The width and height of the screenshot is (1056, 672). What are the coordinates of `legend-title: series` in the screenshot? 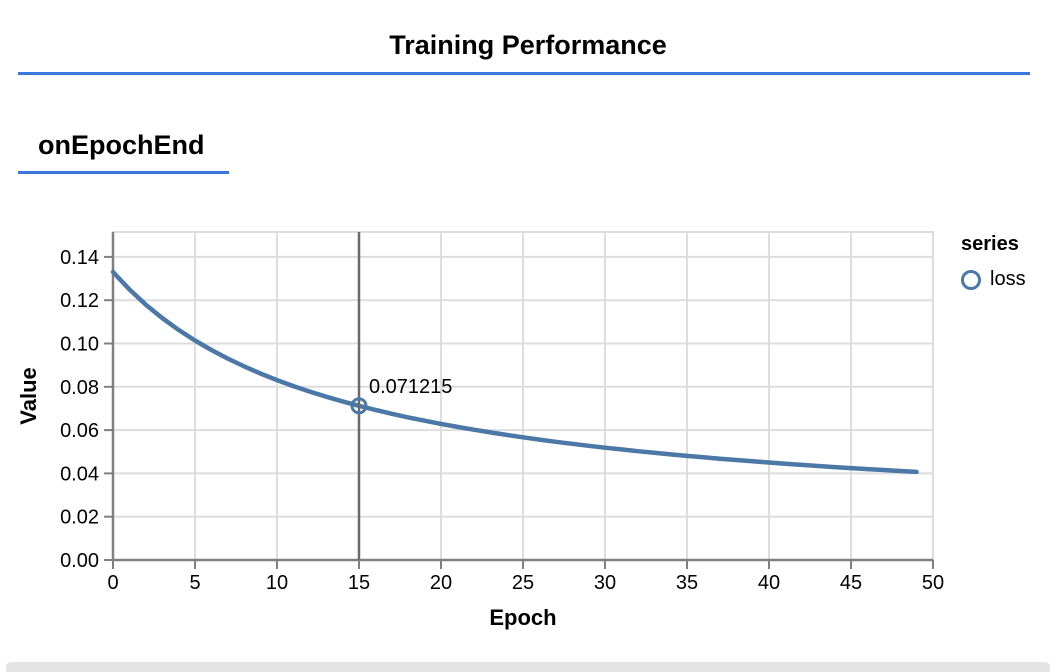 It's located at (990, 244).